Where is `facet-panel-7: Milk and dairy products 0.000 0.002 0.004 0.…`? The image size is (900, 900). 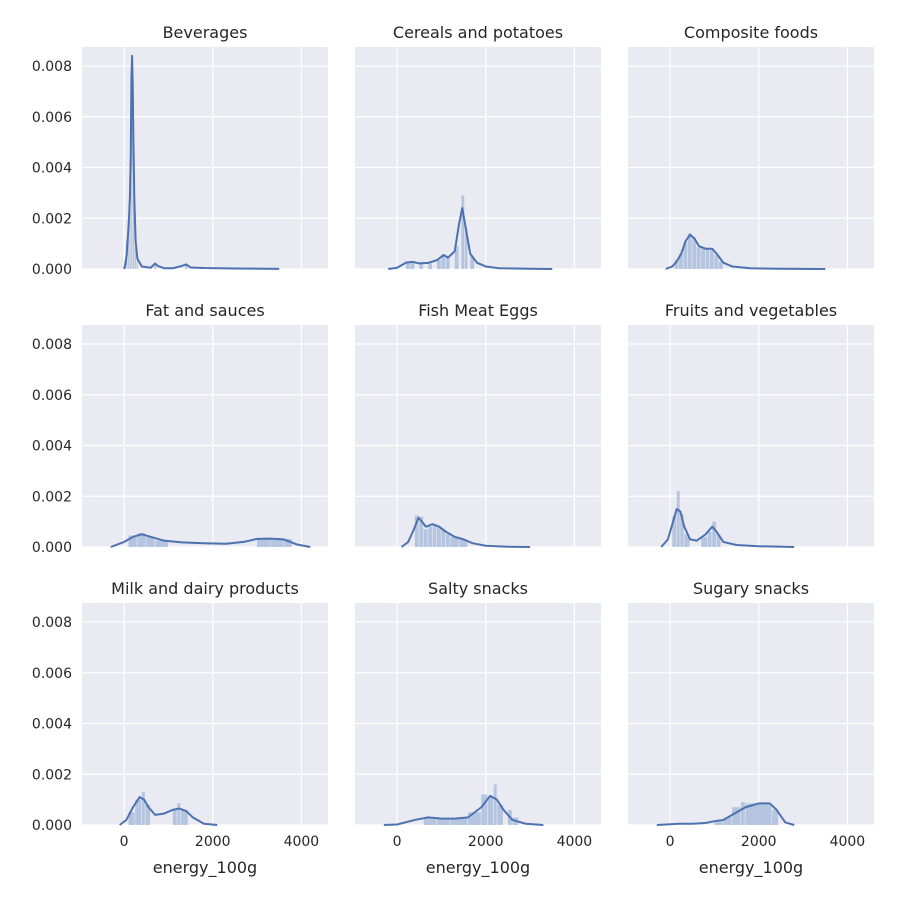
facet-panel-7: Milk and dairy products 0.000 0.002 0.004 0.… is located at coordinates (180, 728).